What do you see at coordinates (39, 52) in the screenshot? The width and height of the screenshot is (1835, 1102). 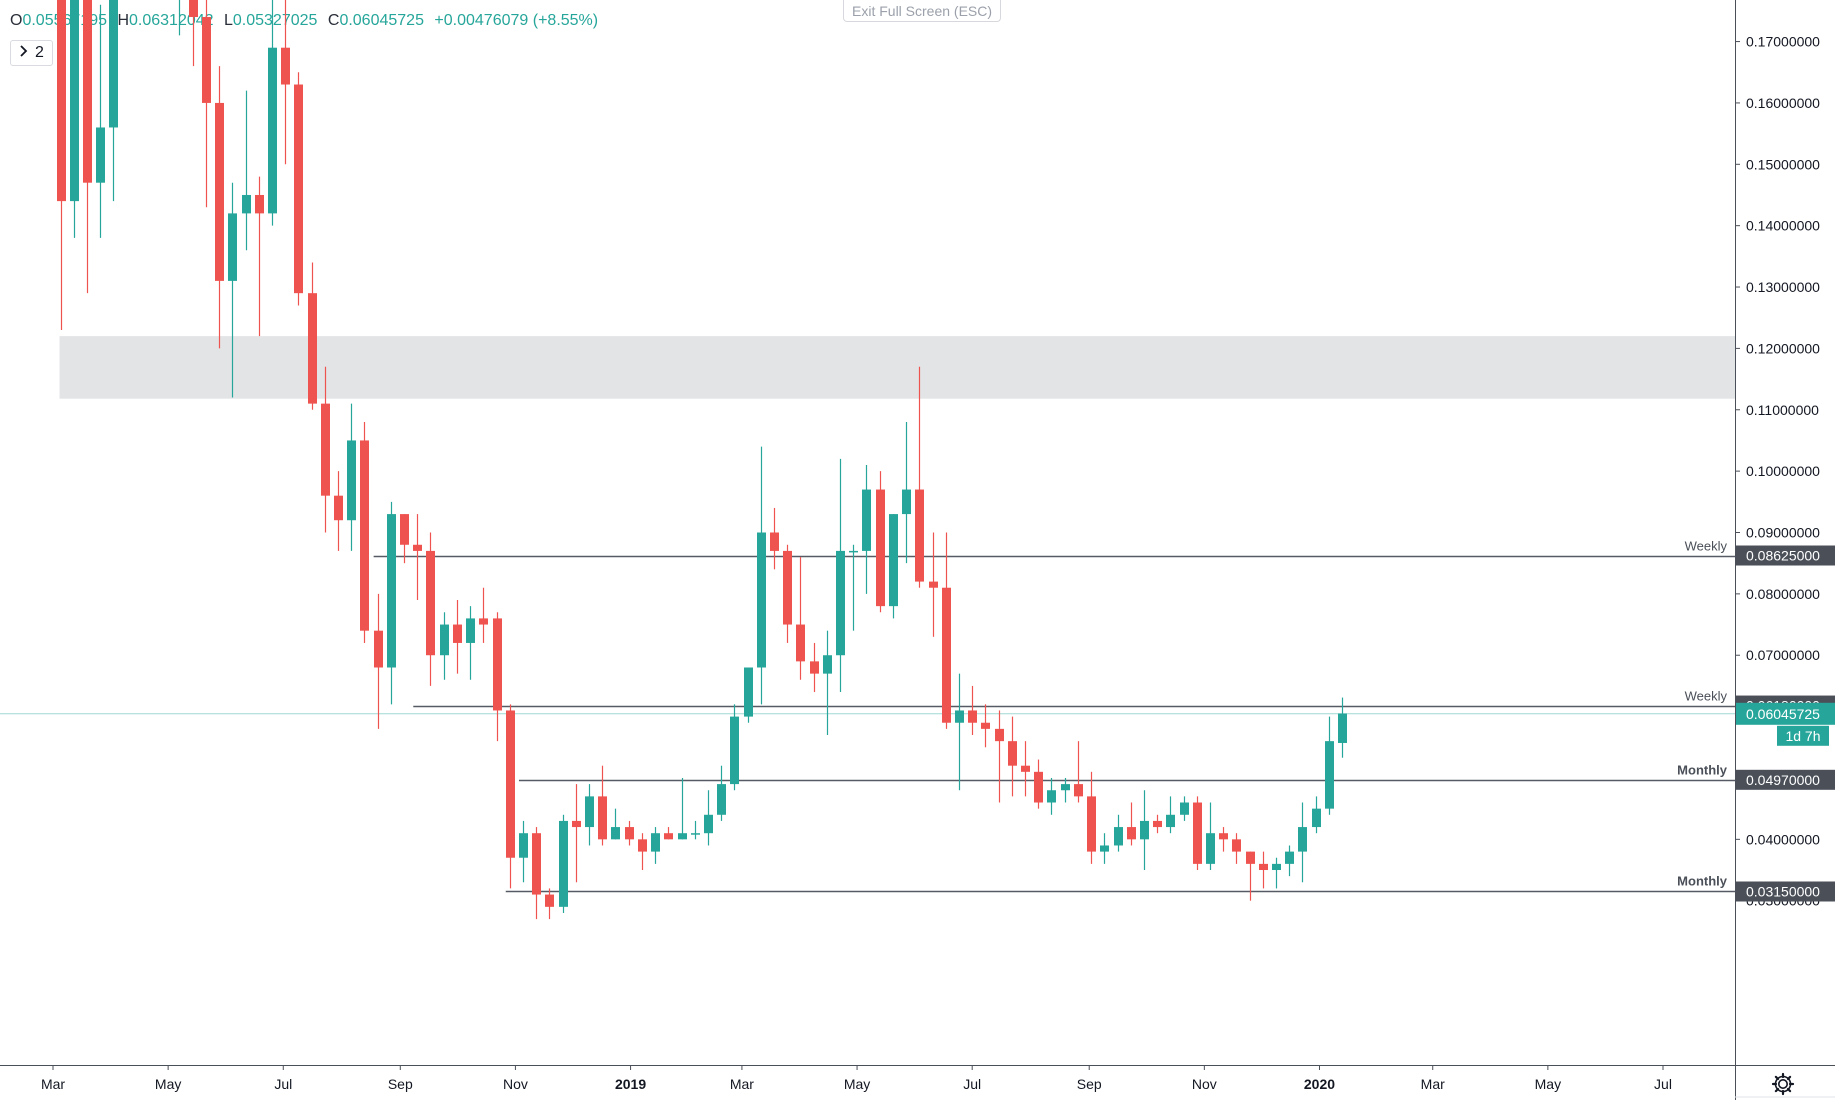 I see `interval-toggle-label: 2` at bounding box center [39, 52].